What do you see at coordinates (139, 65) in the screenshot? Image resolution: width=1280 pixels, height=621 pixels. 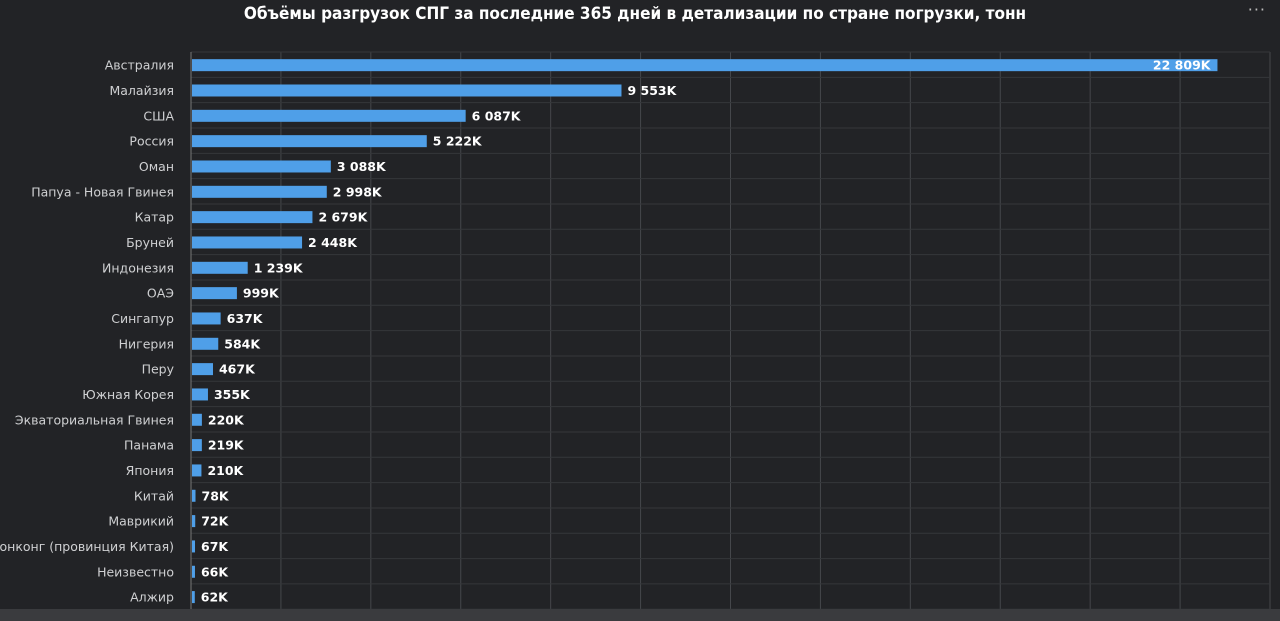 I see `category-label: Австралия` at bounding box center [139, 65].